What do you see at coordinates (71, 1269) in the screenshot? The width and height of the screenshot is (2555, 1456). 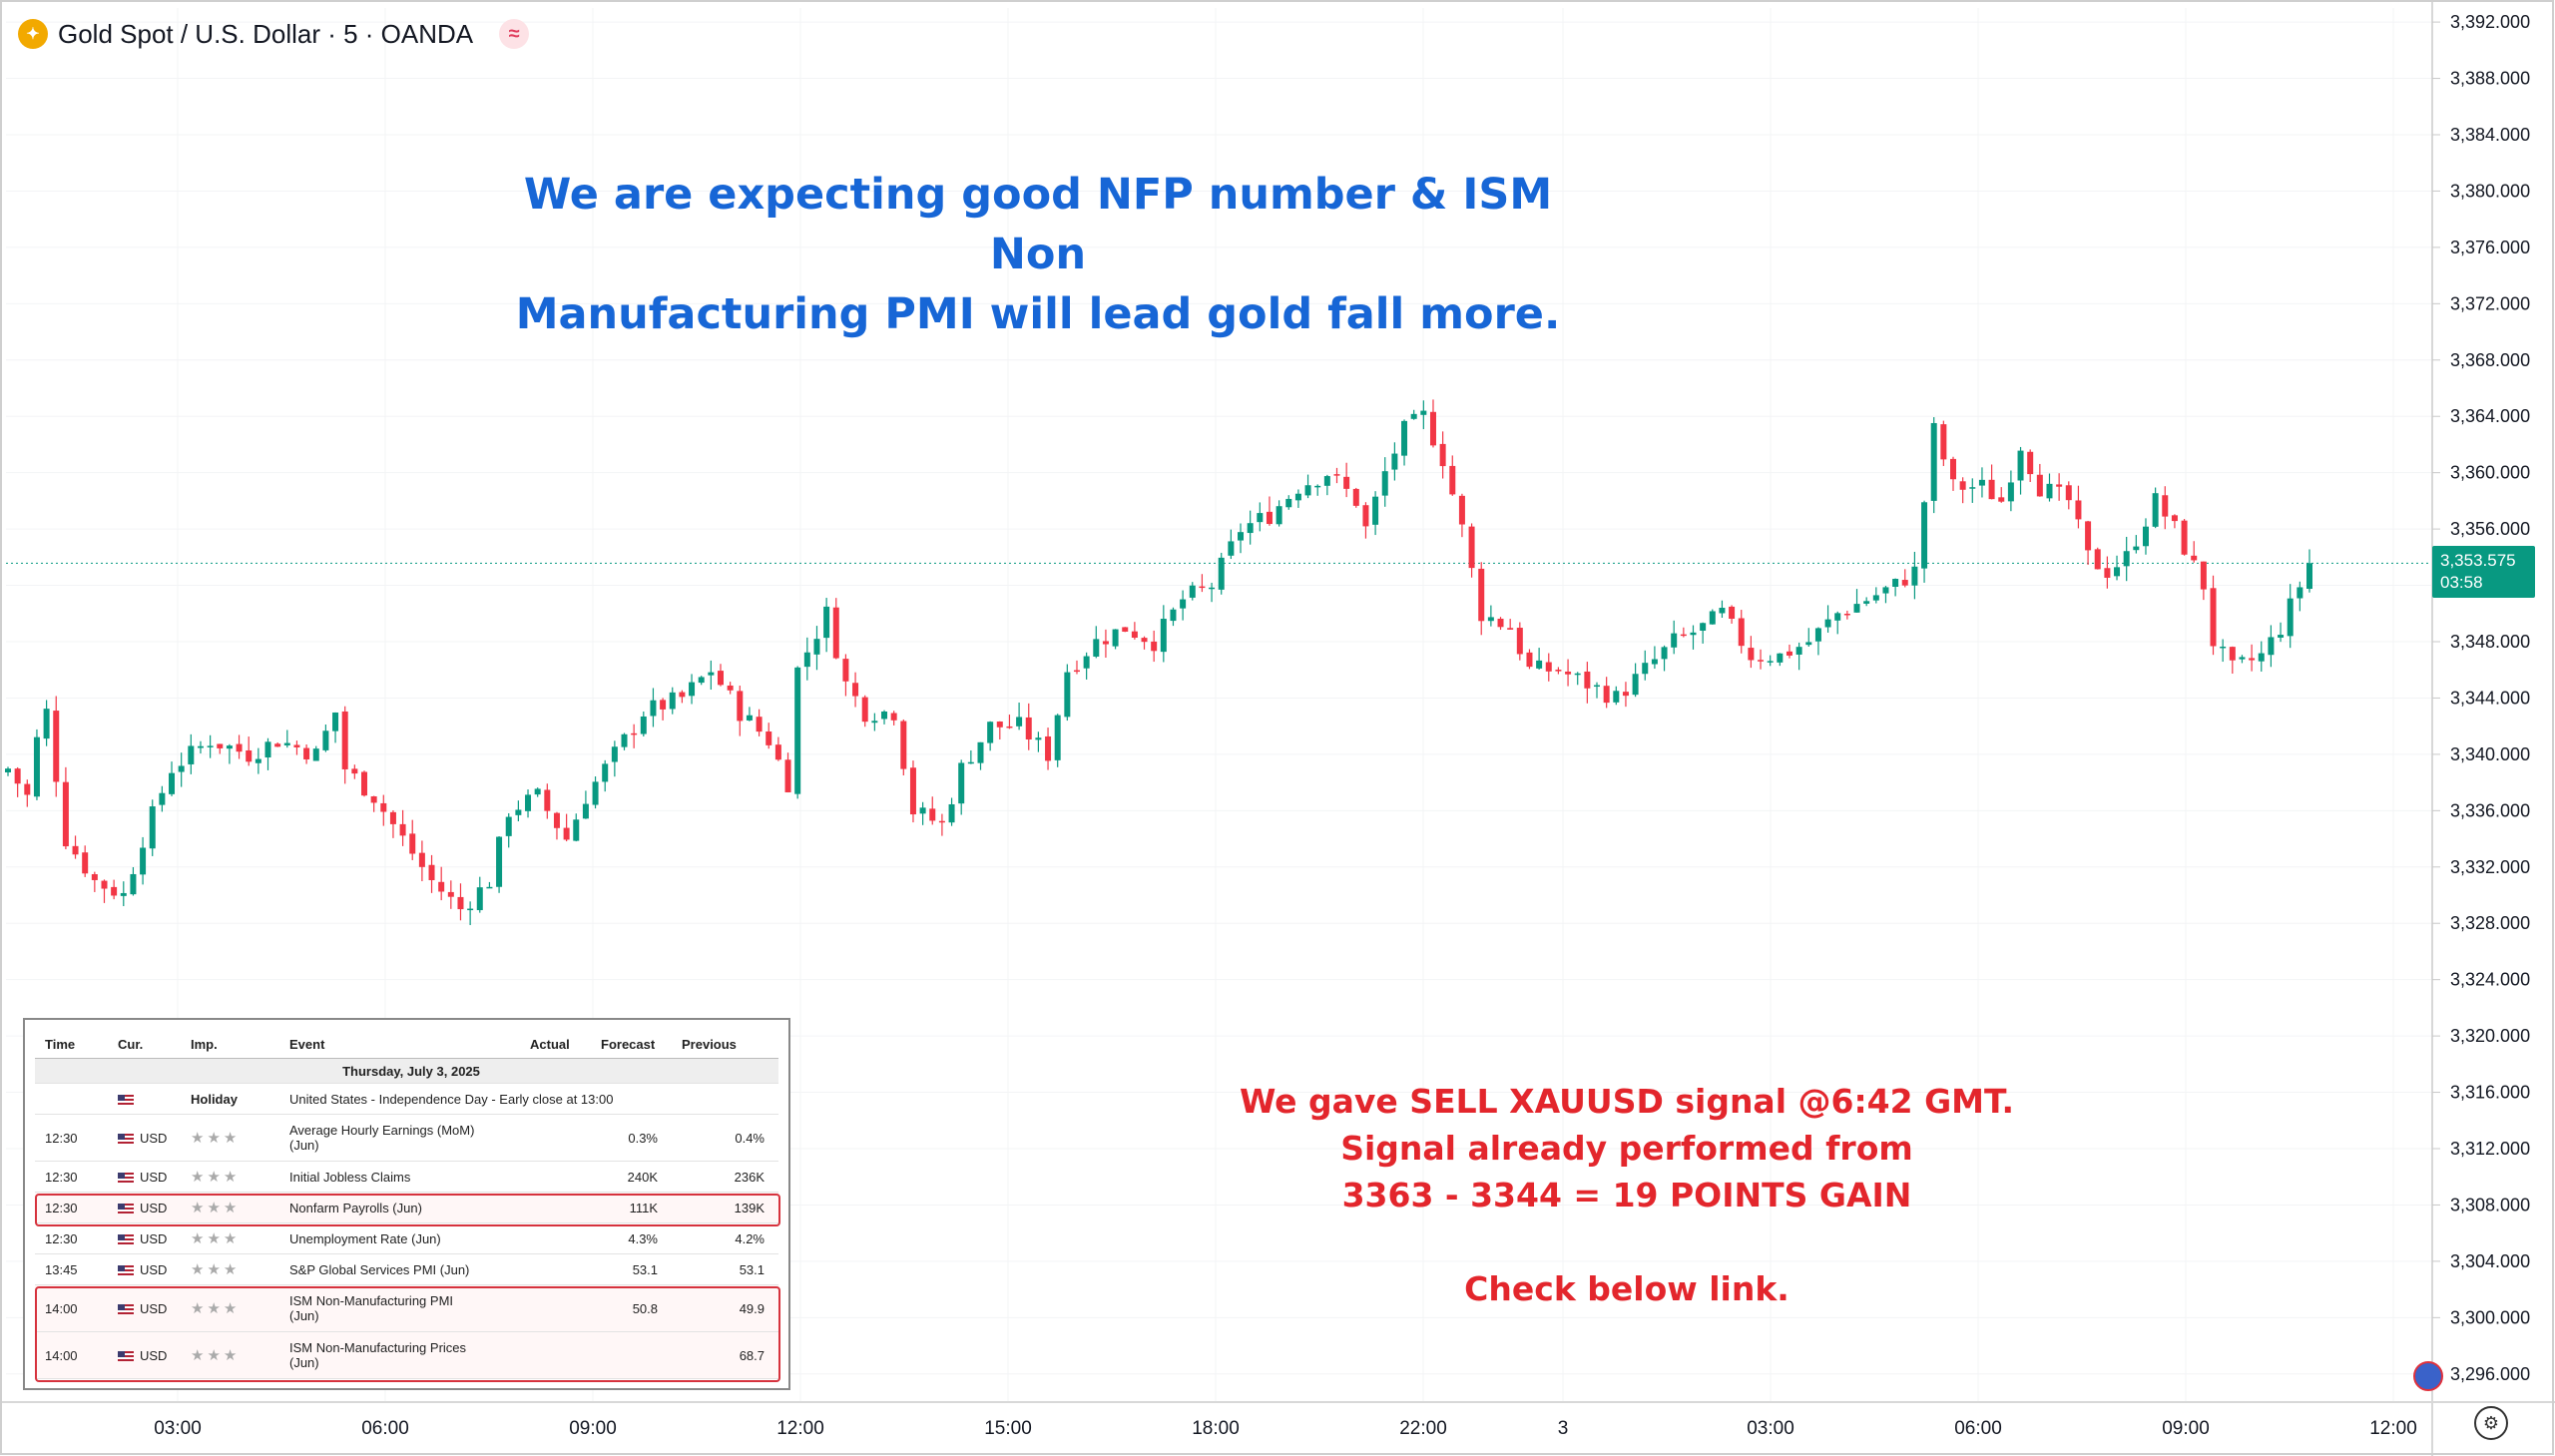 I see `cell-time: 13:45` at bounding box center [71, 1269].